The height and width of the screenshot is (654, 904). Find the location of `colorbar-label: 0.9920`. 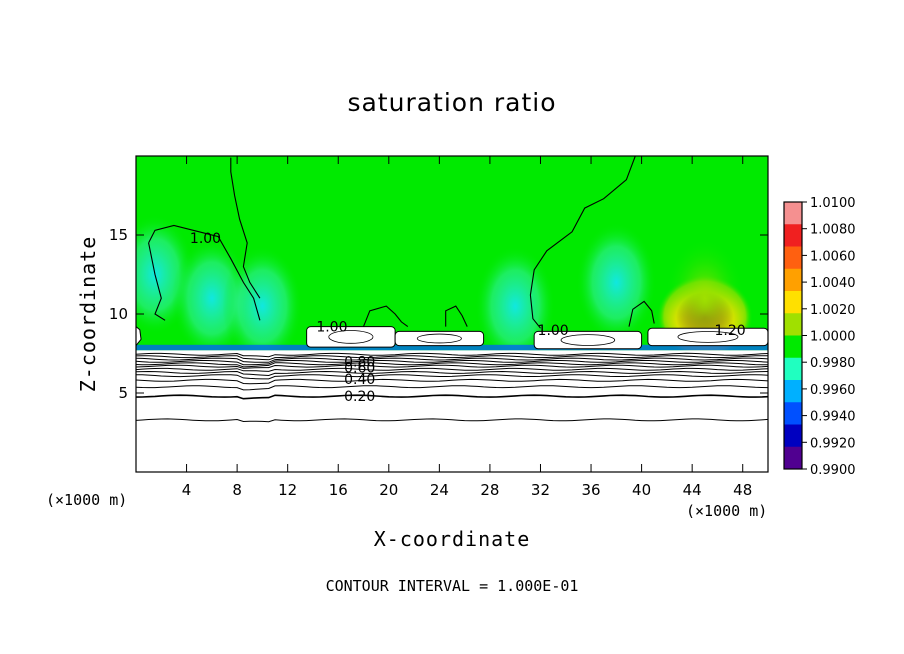

colorbar-label: 0.9920 is located at coordinates (833, 443).